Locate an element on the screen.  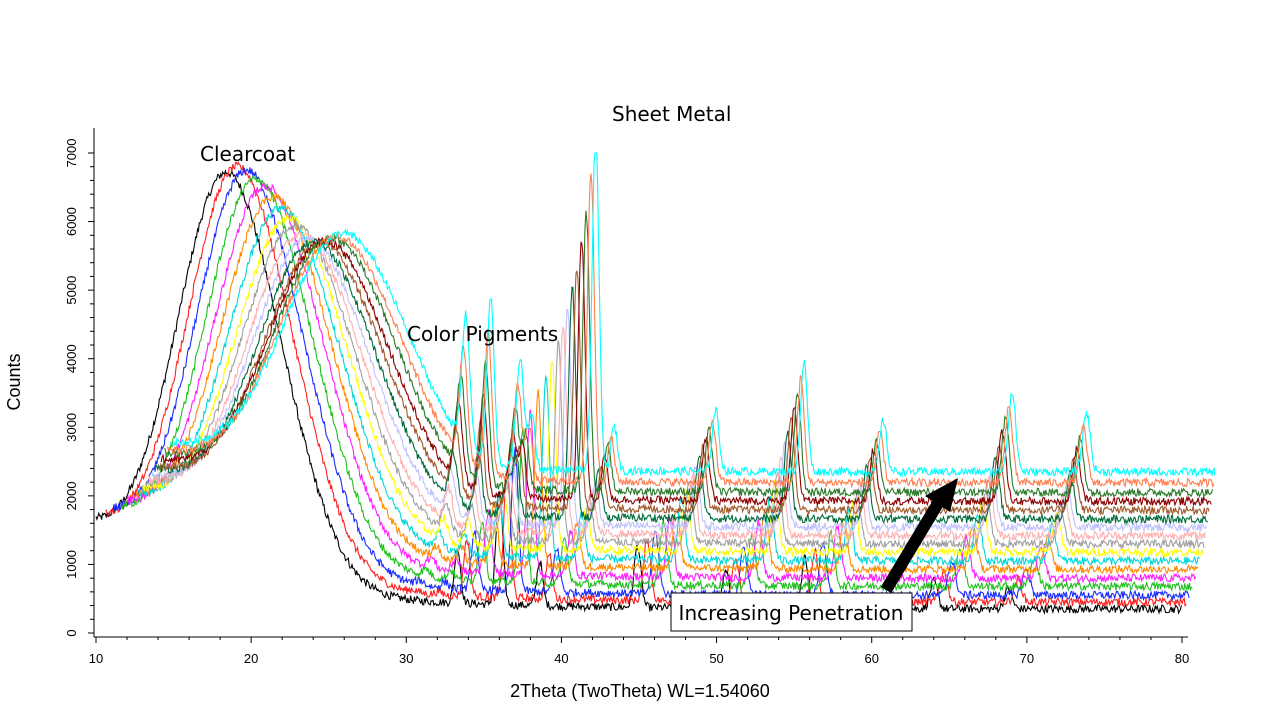
y-tick-label: 0 is located at coordinates (71, 632).